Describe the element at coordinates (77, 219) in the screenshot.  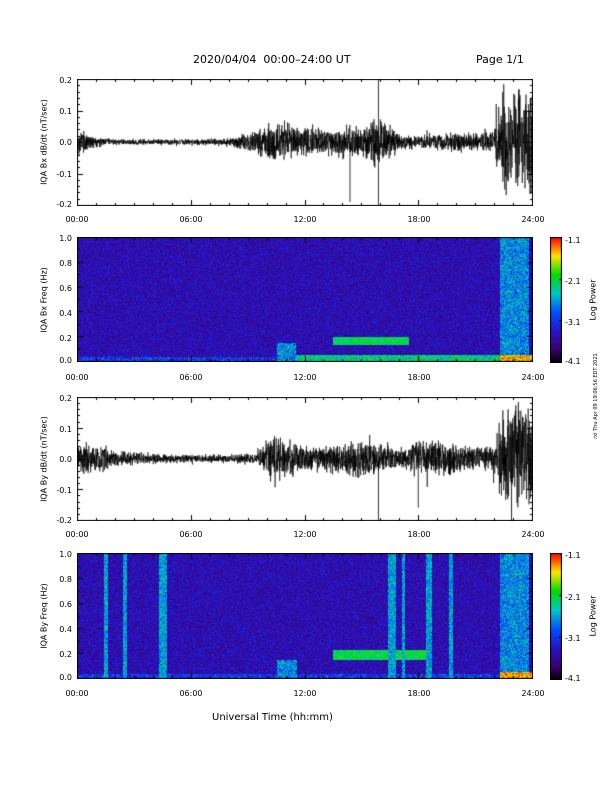
I see `bx-xtick-0: 00:00` at that location.